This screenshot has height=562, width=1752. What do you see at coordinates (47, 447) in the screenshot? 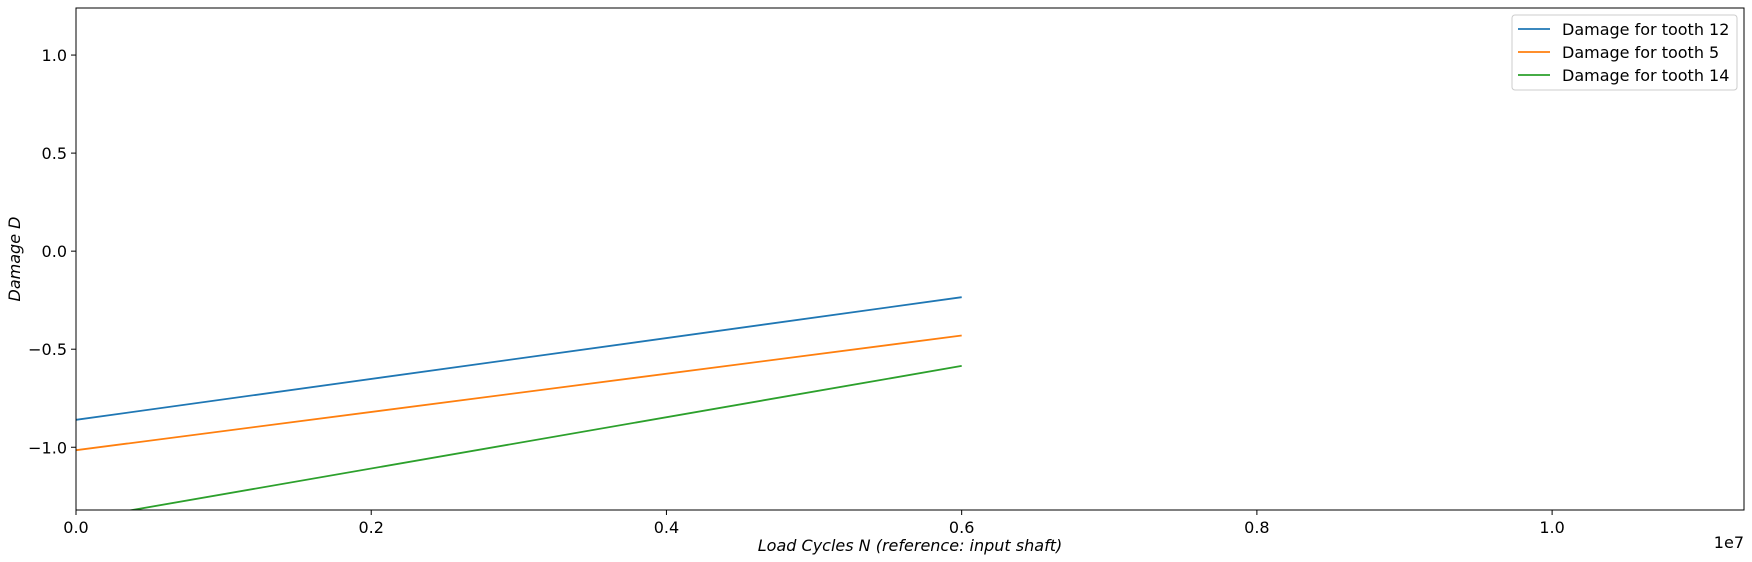
I see `y-tick-label: −1.0` at bounding box center [47, 447].